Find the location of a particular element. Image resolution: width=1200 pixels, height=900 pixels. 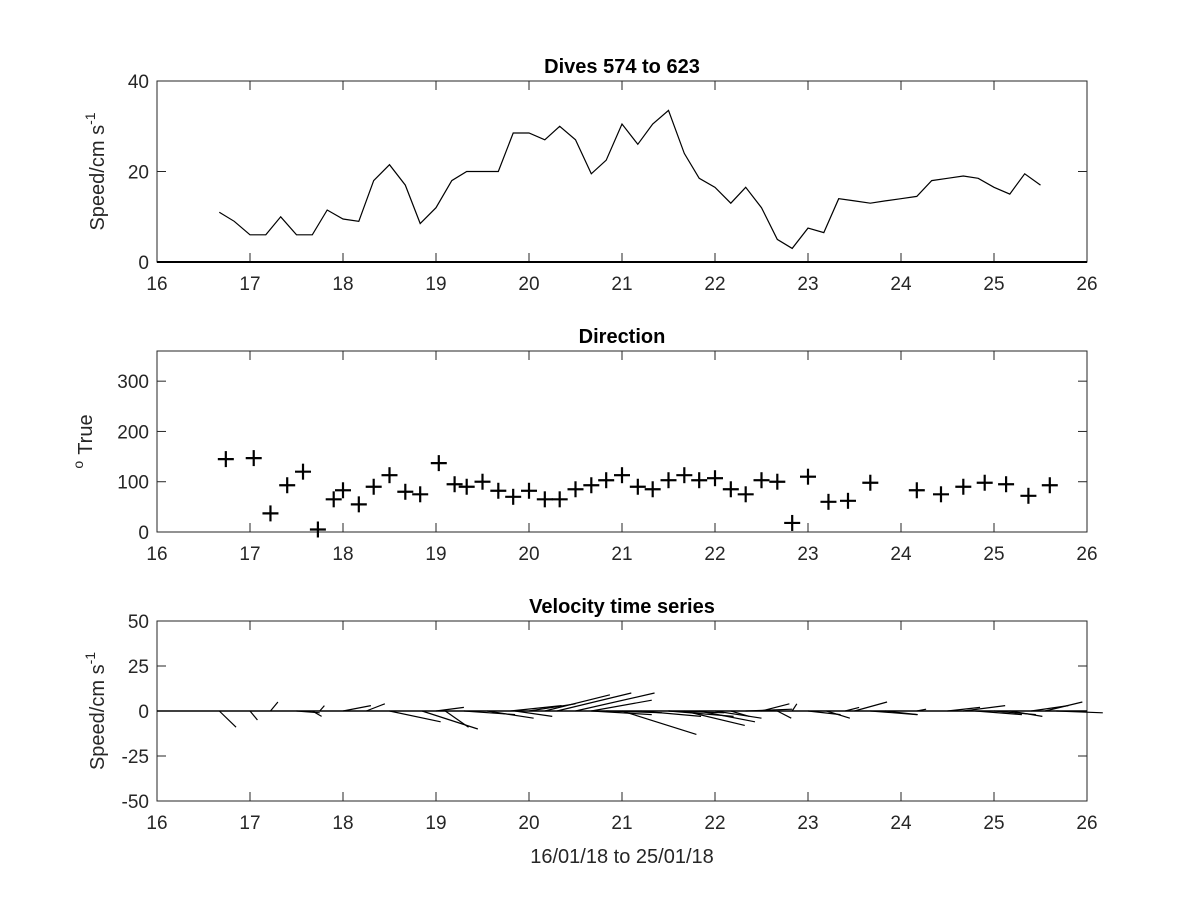

speed-series-line is located at coordinates (629, 179).